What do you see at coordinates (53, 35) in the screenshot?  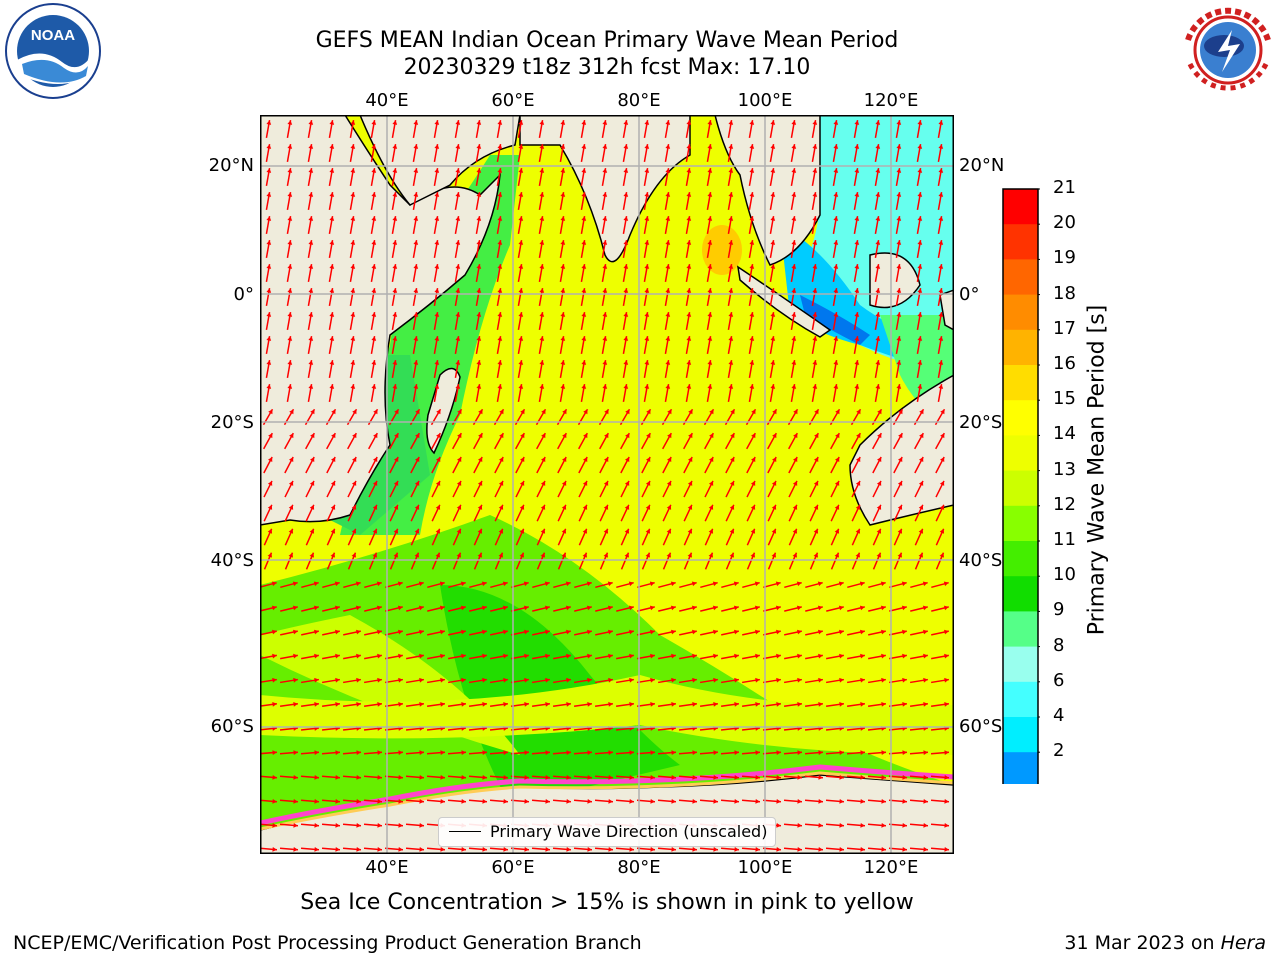 I see `noaa-logo-text: NOAA` at bounding box center [53, 35].